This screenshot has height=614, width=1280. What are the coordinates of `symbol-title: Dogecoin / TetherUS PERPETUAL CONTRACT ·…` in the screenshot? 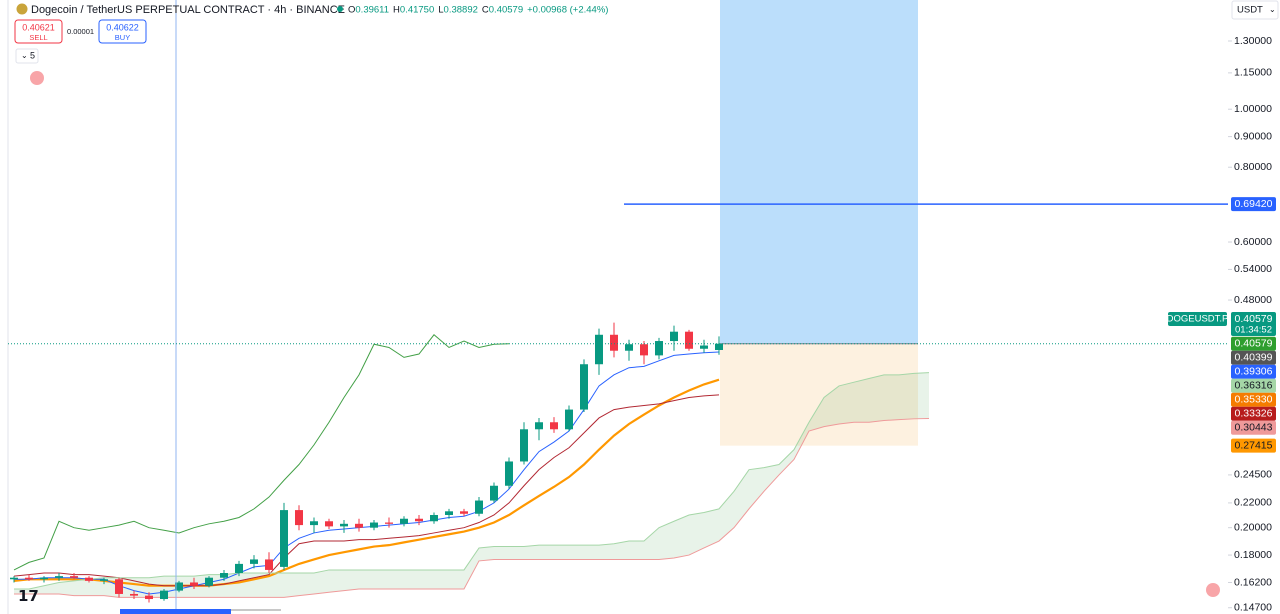 It's located at (188, 10).